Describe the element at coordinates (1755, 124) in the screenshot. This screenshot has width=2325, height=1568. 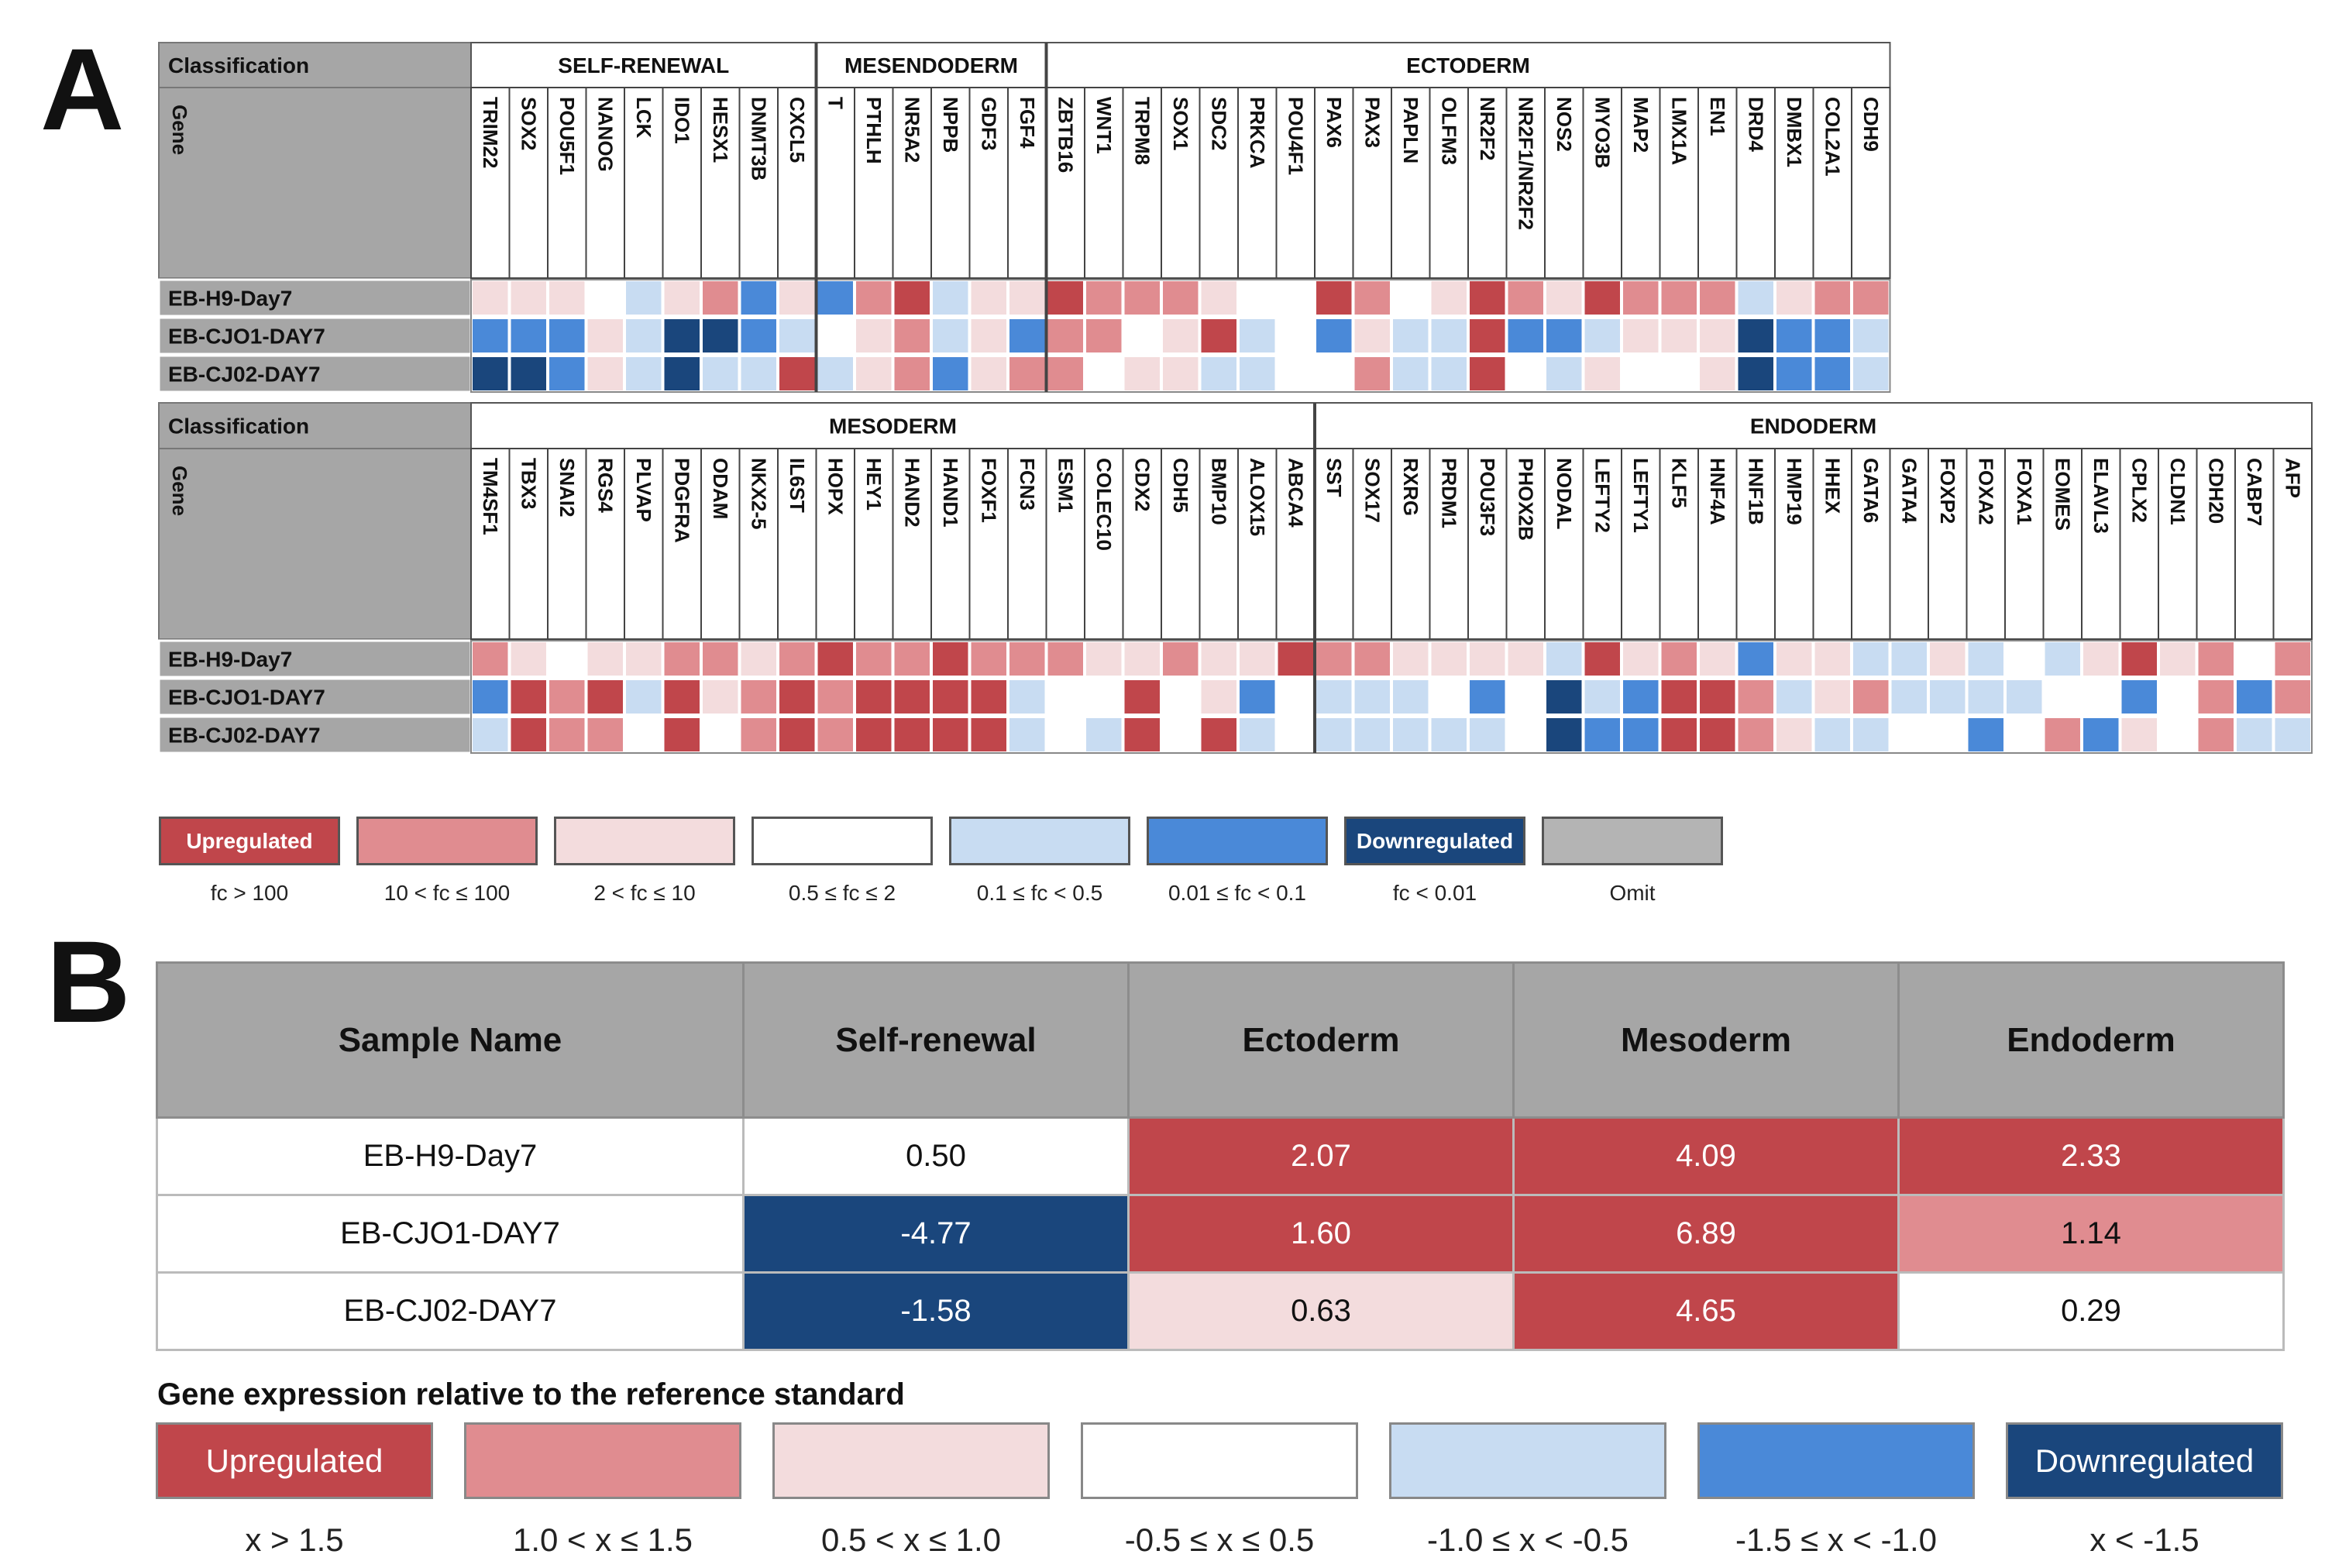
I see `gene-label: DRD4` at that location.